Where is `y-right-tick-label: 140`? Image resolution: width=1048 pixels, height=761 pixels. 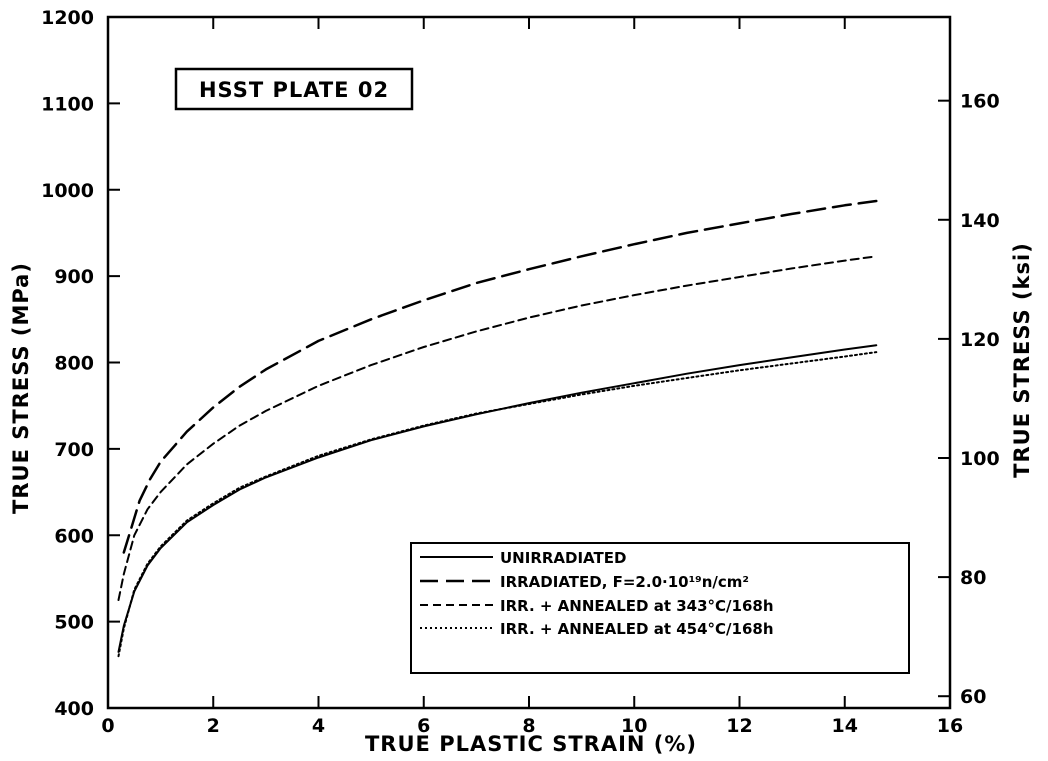 y-right-tick-label: 140 is located at coordinates (980, 221).